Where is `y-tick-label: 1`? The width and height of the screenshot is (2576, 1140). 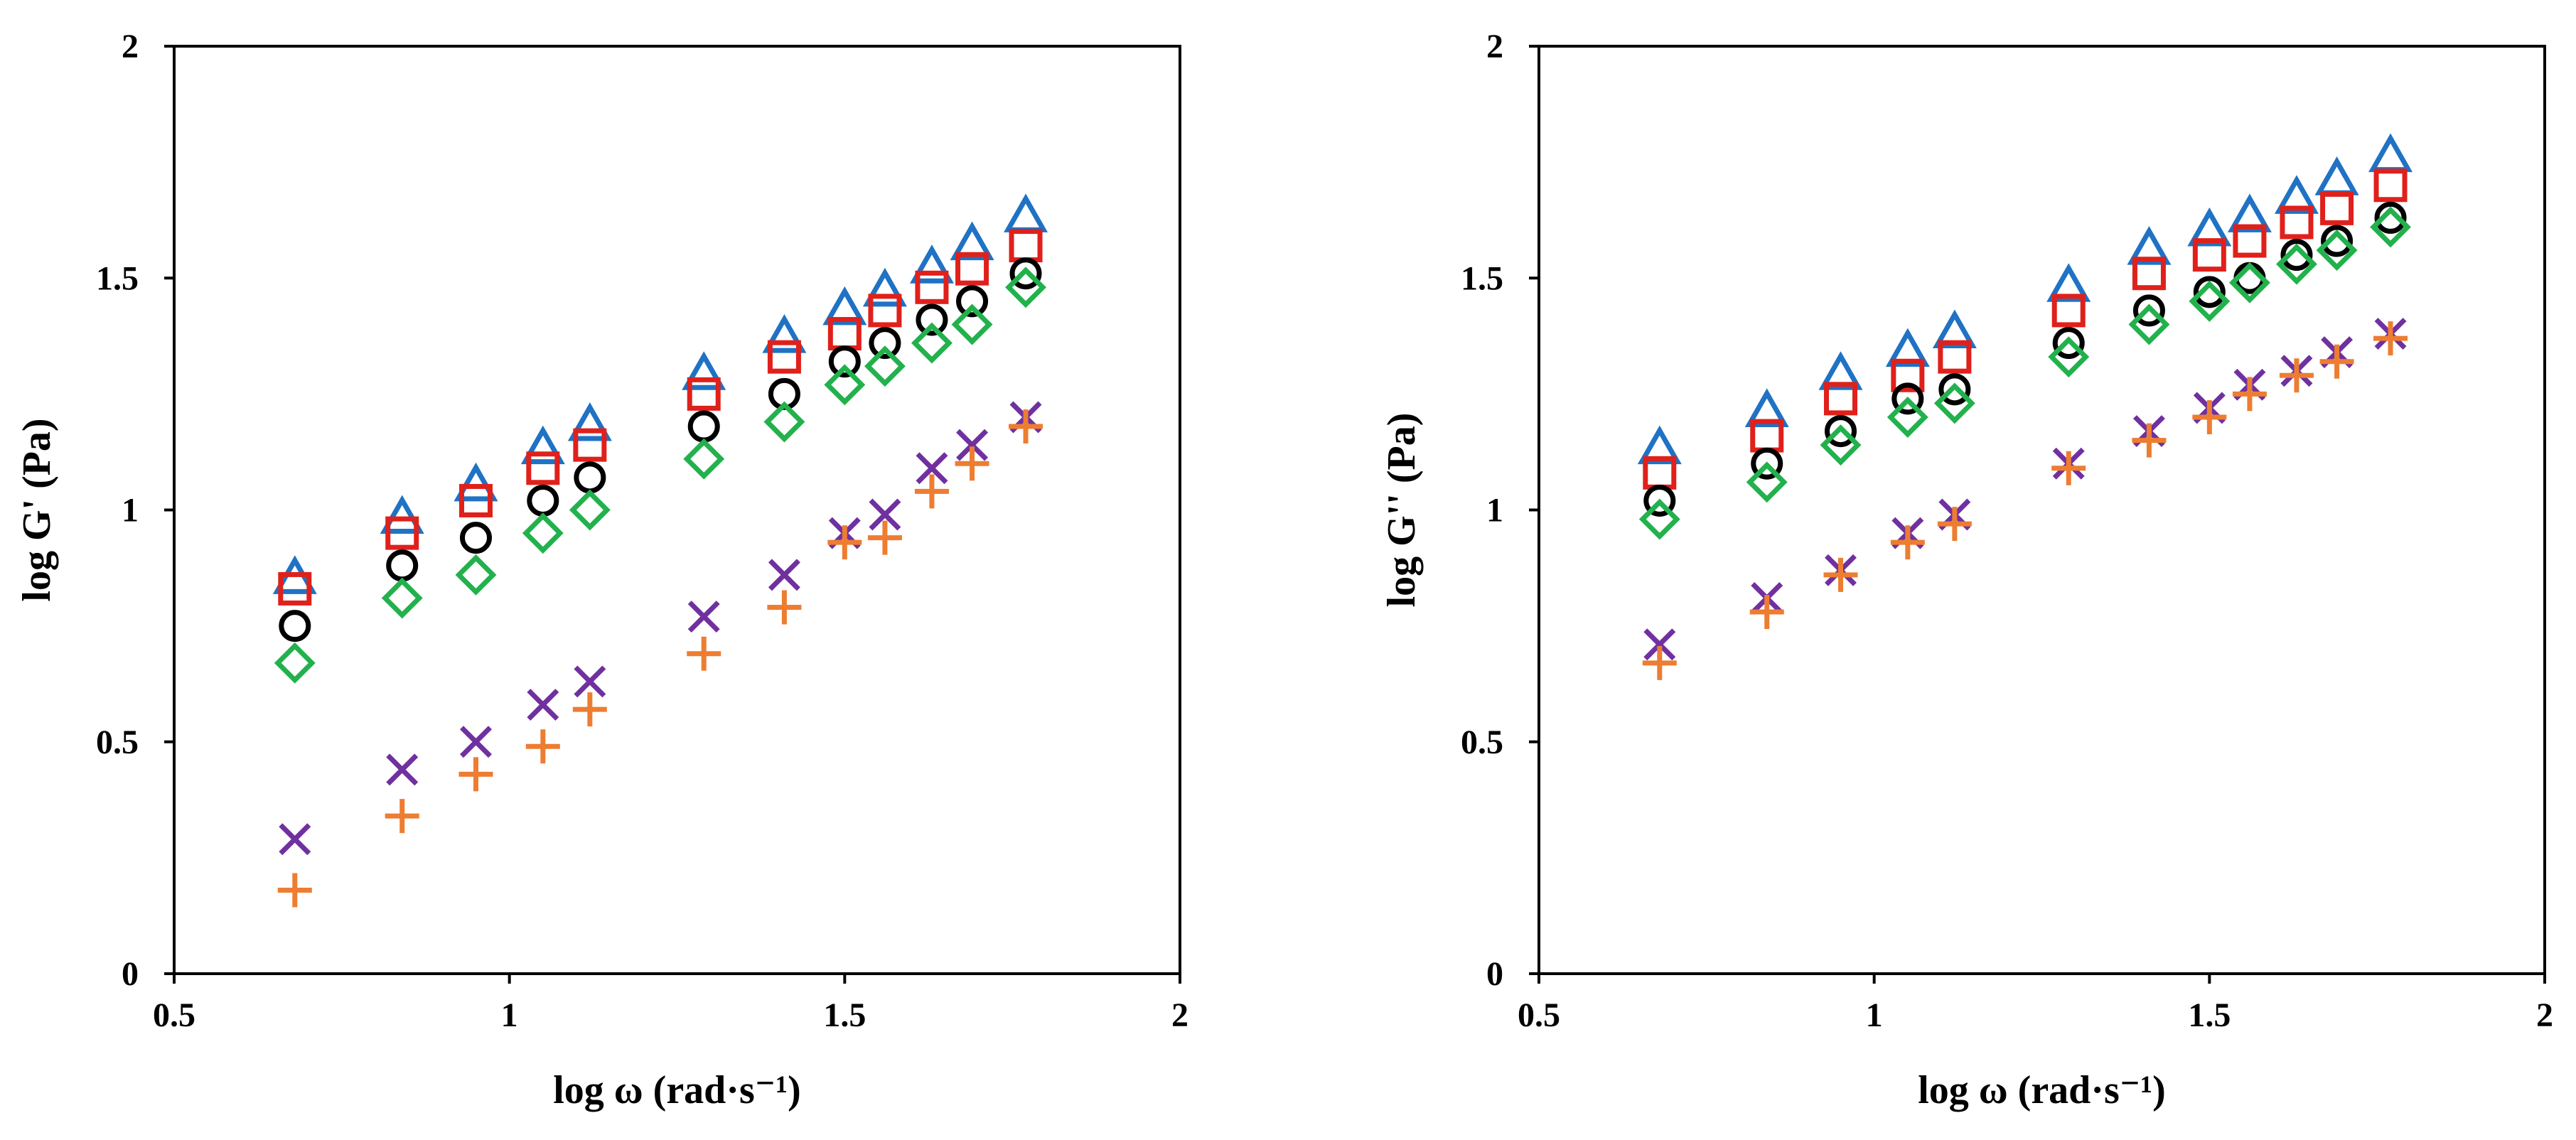
y-tick-label: 1 is located at coordinates (130, 510).